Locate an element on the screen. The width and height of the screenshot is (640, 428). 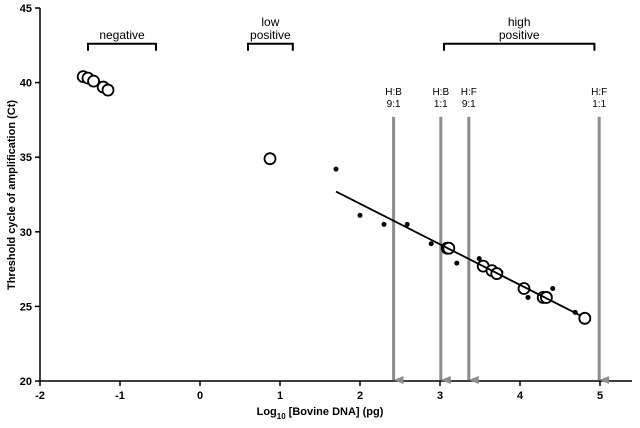
x-tick-label: 1 is located at coordinates (280, 396).